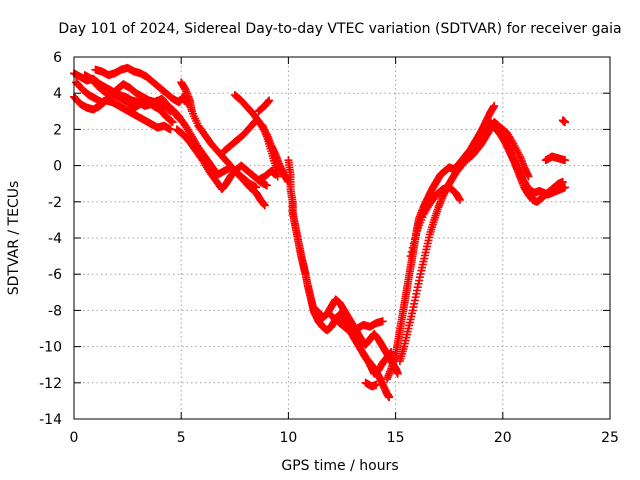  Describe the element at coordinates (55, 311) in the screenshot. I see `y-tick-label: -8` at that location.